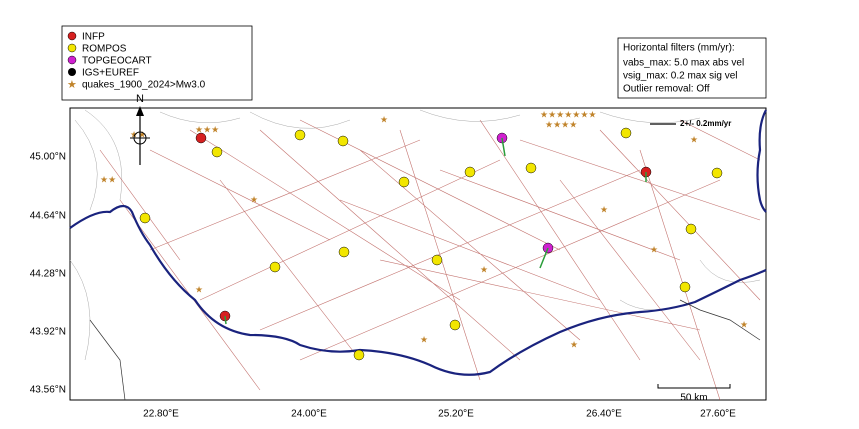 The width and height of the screenshot is (859, 429). What do you see at coordinates (718, 414) in the screenshot?
I see `x-axis-label: 27.60°E` at bounding box center [718, 414].